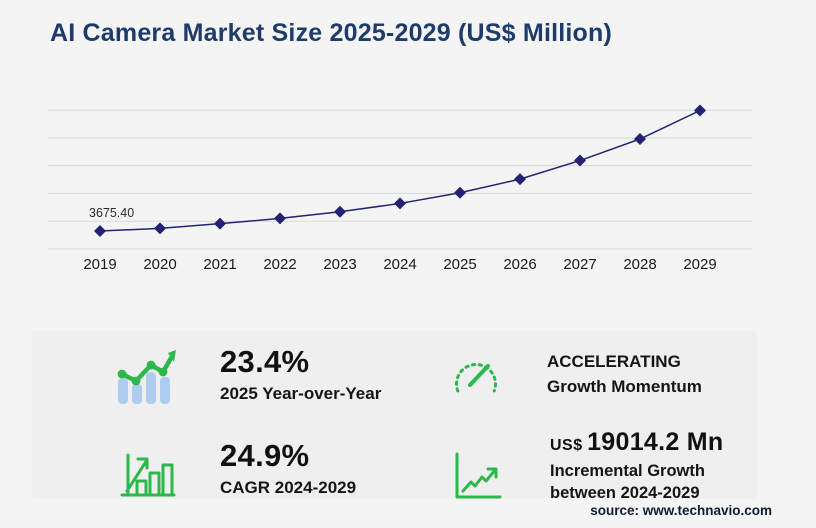  I want to click on yoy-label: 2025 Year-over-Year, so click(301, 393).